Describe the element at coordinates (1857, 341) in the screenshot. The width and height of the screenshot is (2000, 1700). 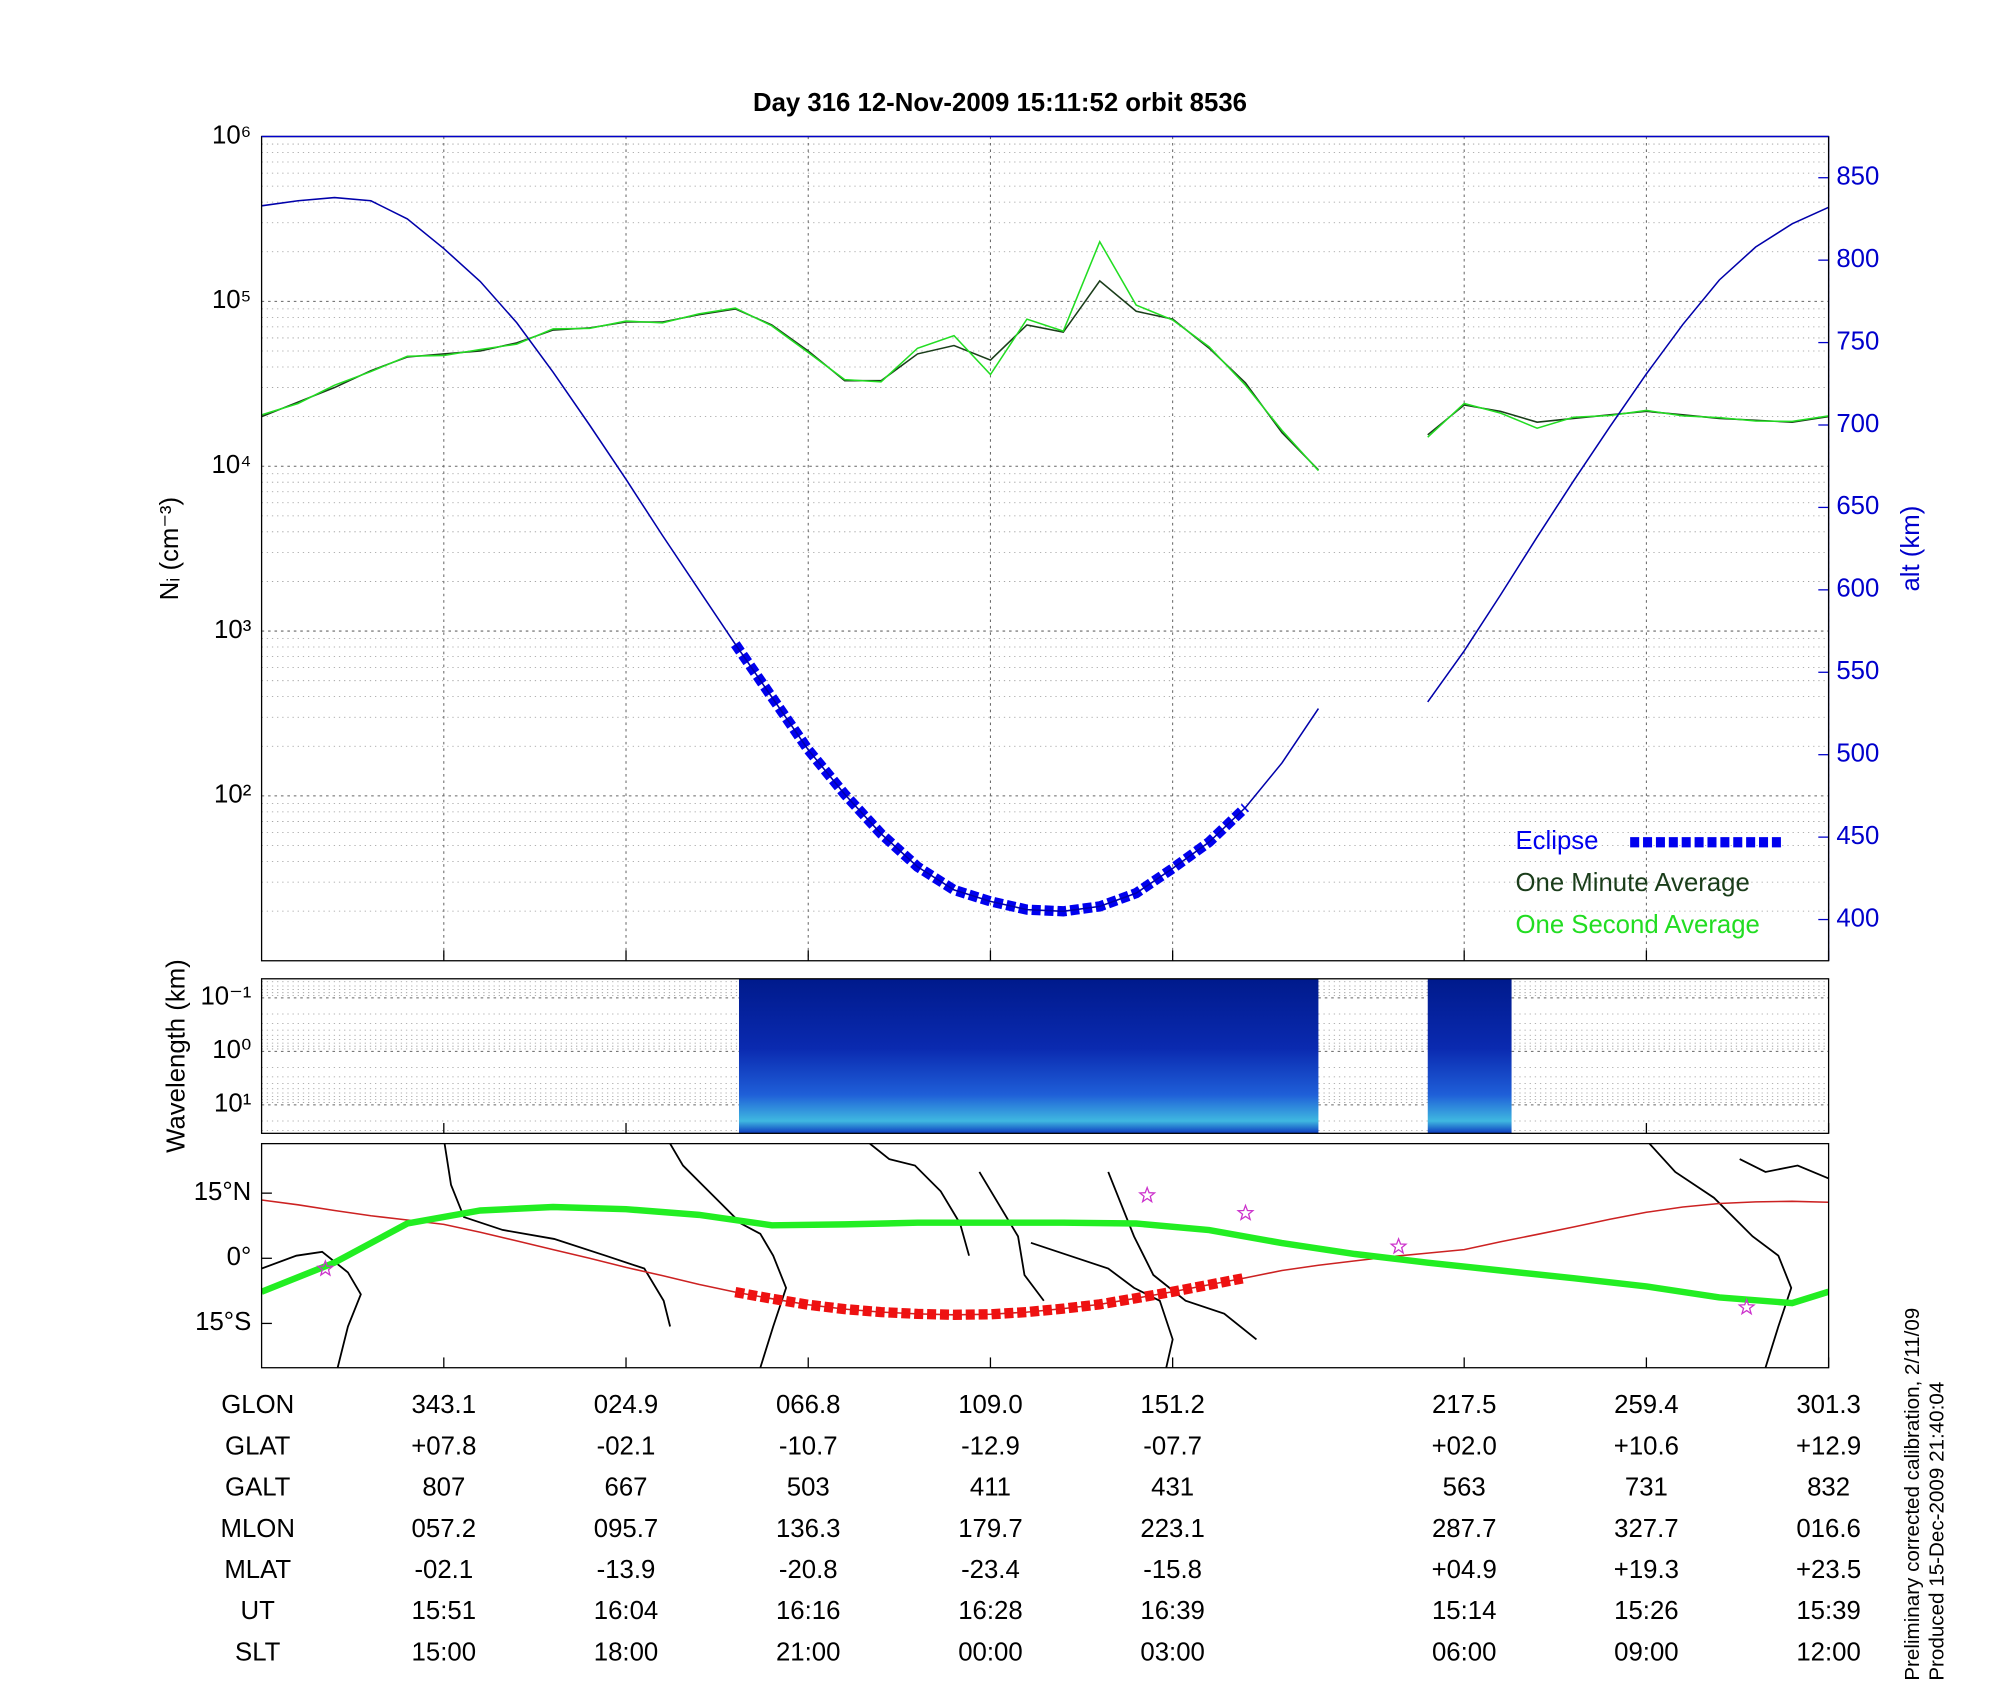
I see `y2-tick-label: 750` at that location.